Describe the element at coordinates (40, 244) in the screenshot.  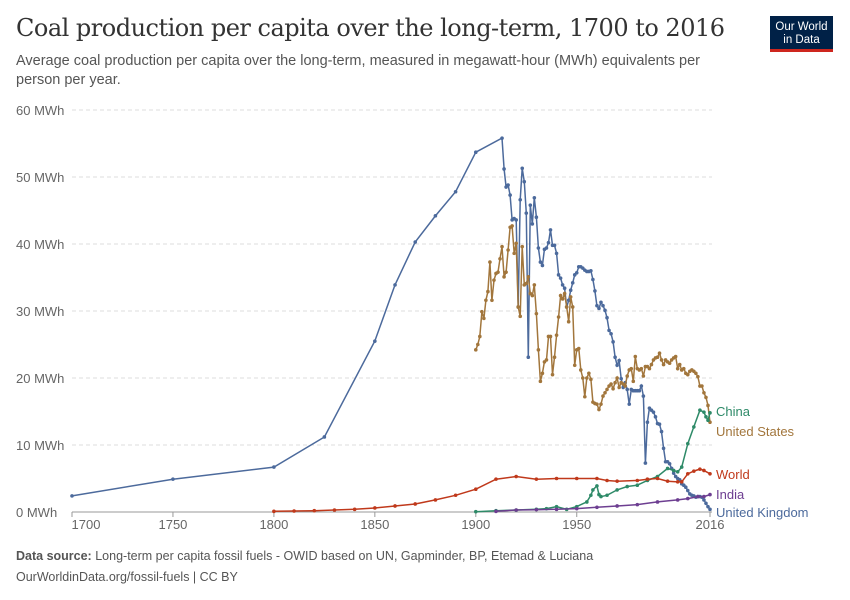
I see `y-tick-label: 40 MWh` at that location.